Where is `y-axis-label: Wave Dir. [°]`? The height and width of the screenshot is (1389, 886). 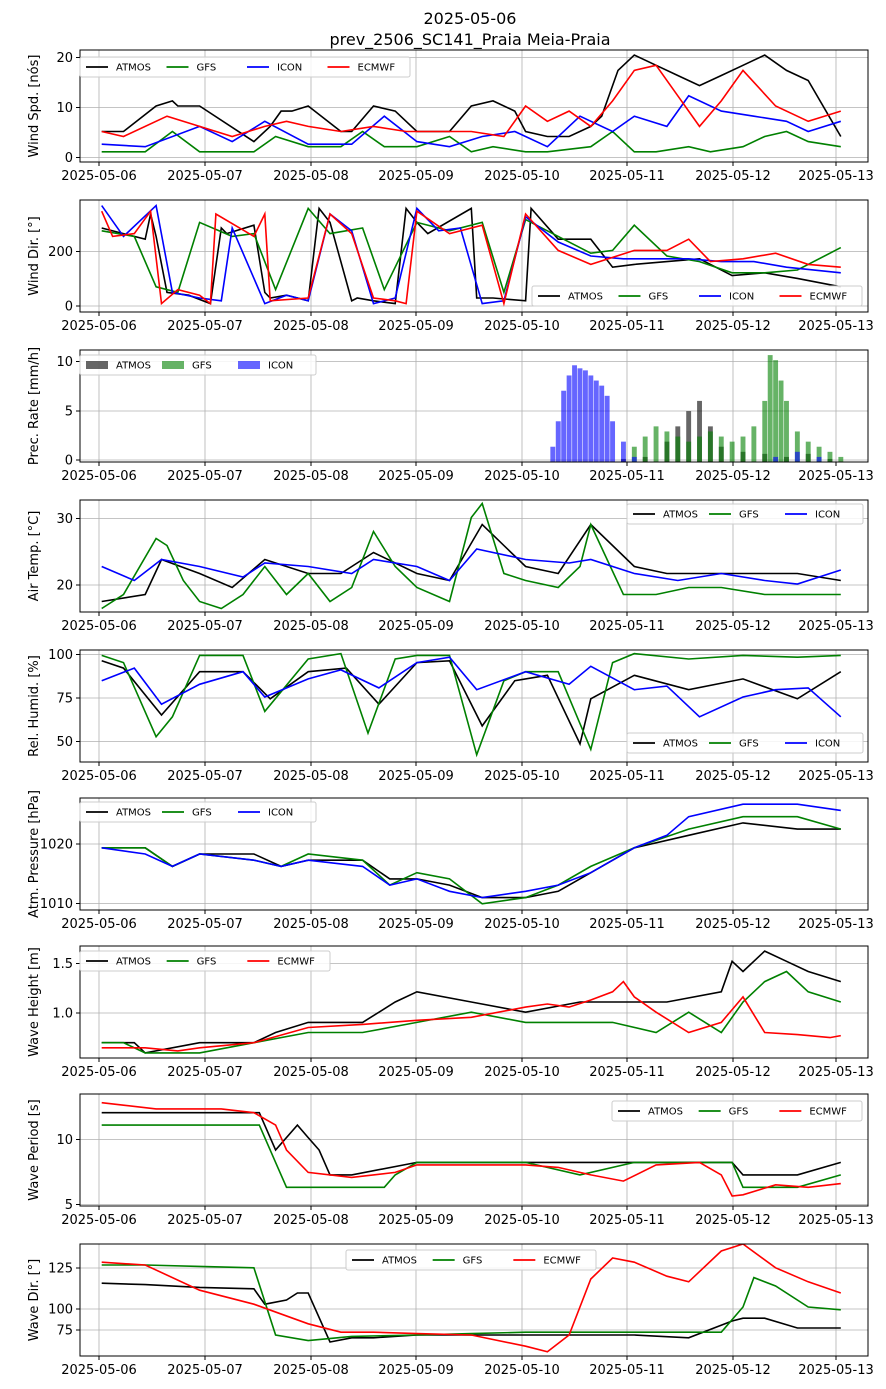 y-axis-label: Wave Dir. [°] is located at coordinates (34, 1300).